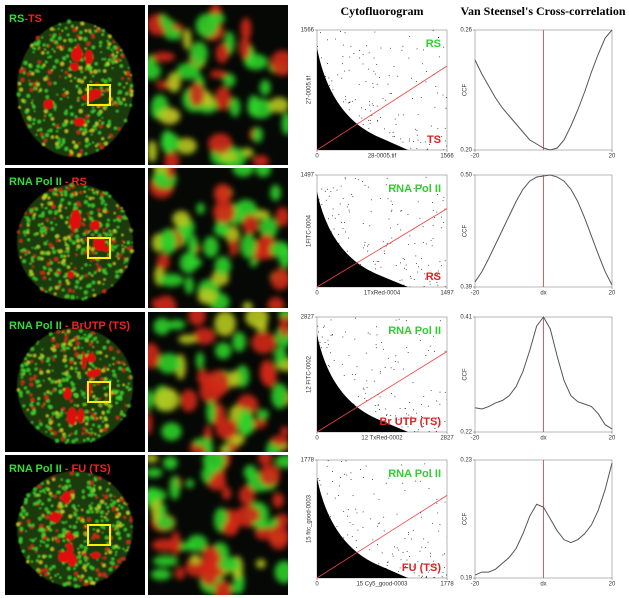  I want to click on y-tick-label: 1778, so click(308, 461).